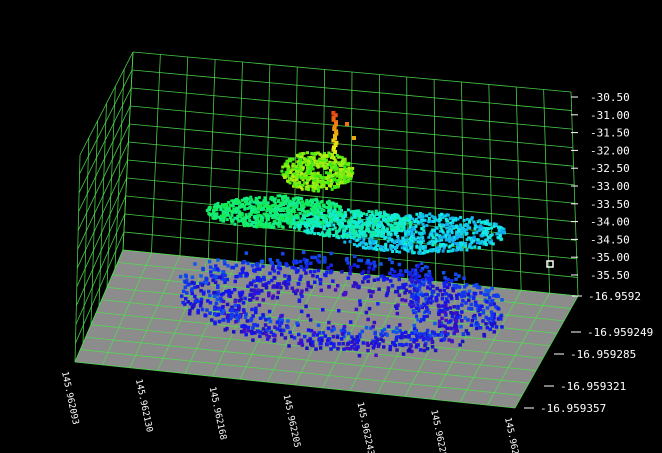 Image resolution: width=662 pixels, height=453 pixels. I want to click on z-tick-label: -35.00, so click(610, 257).